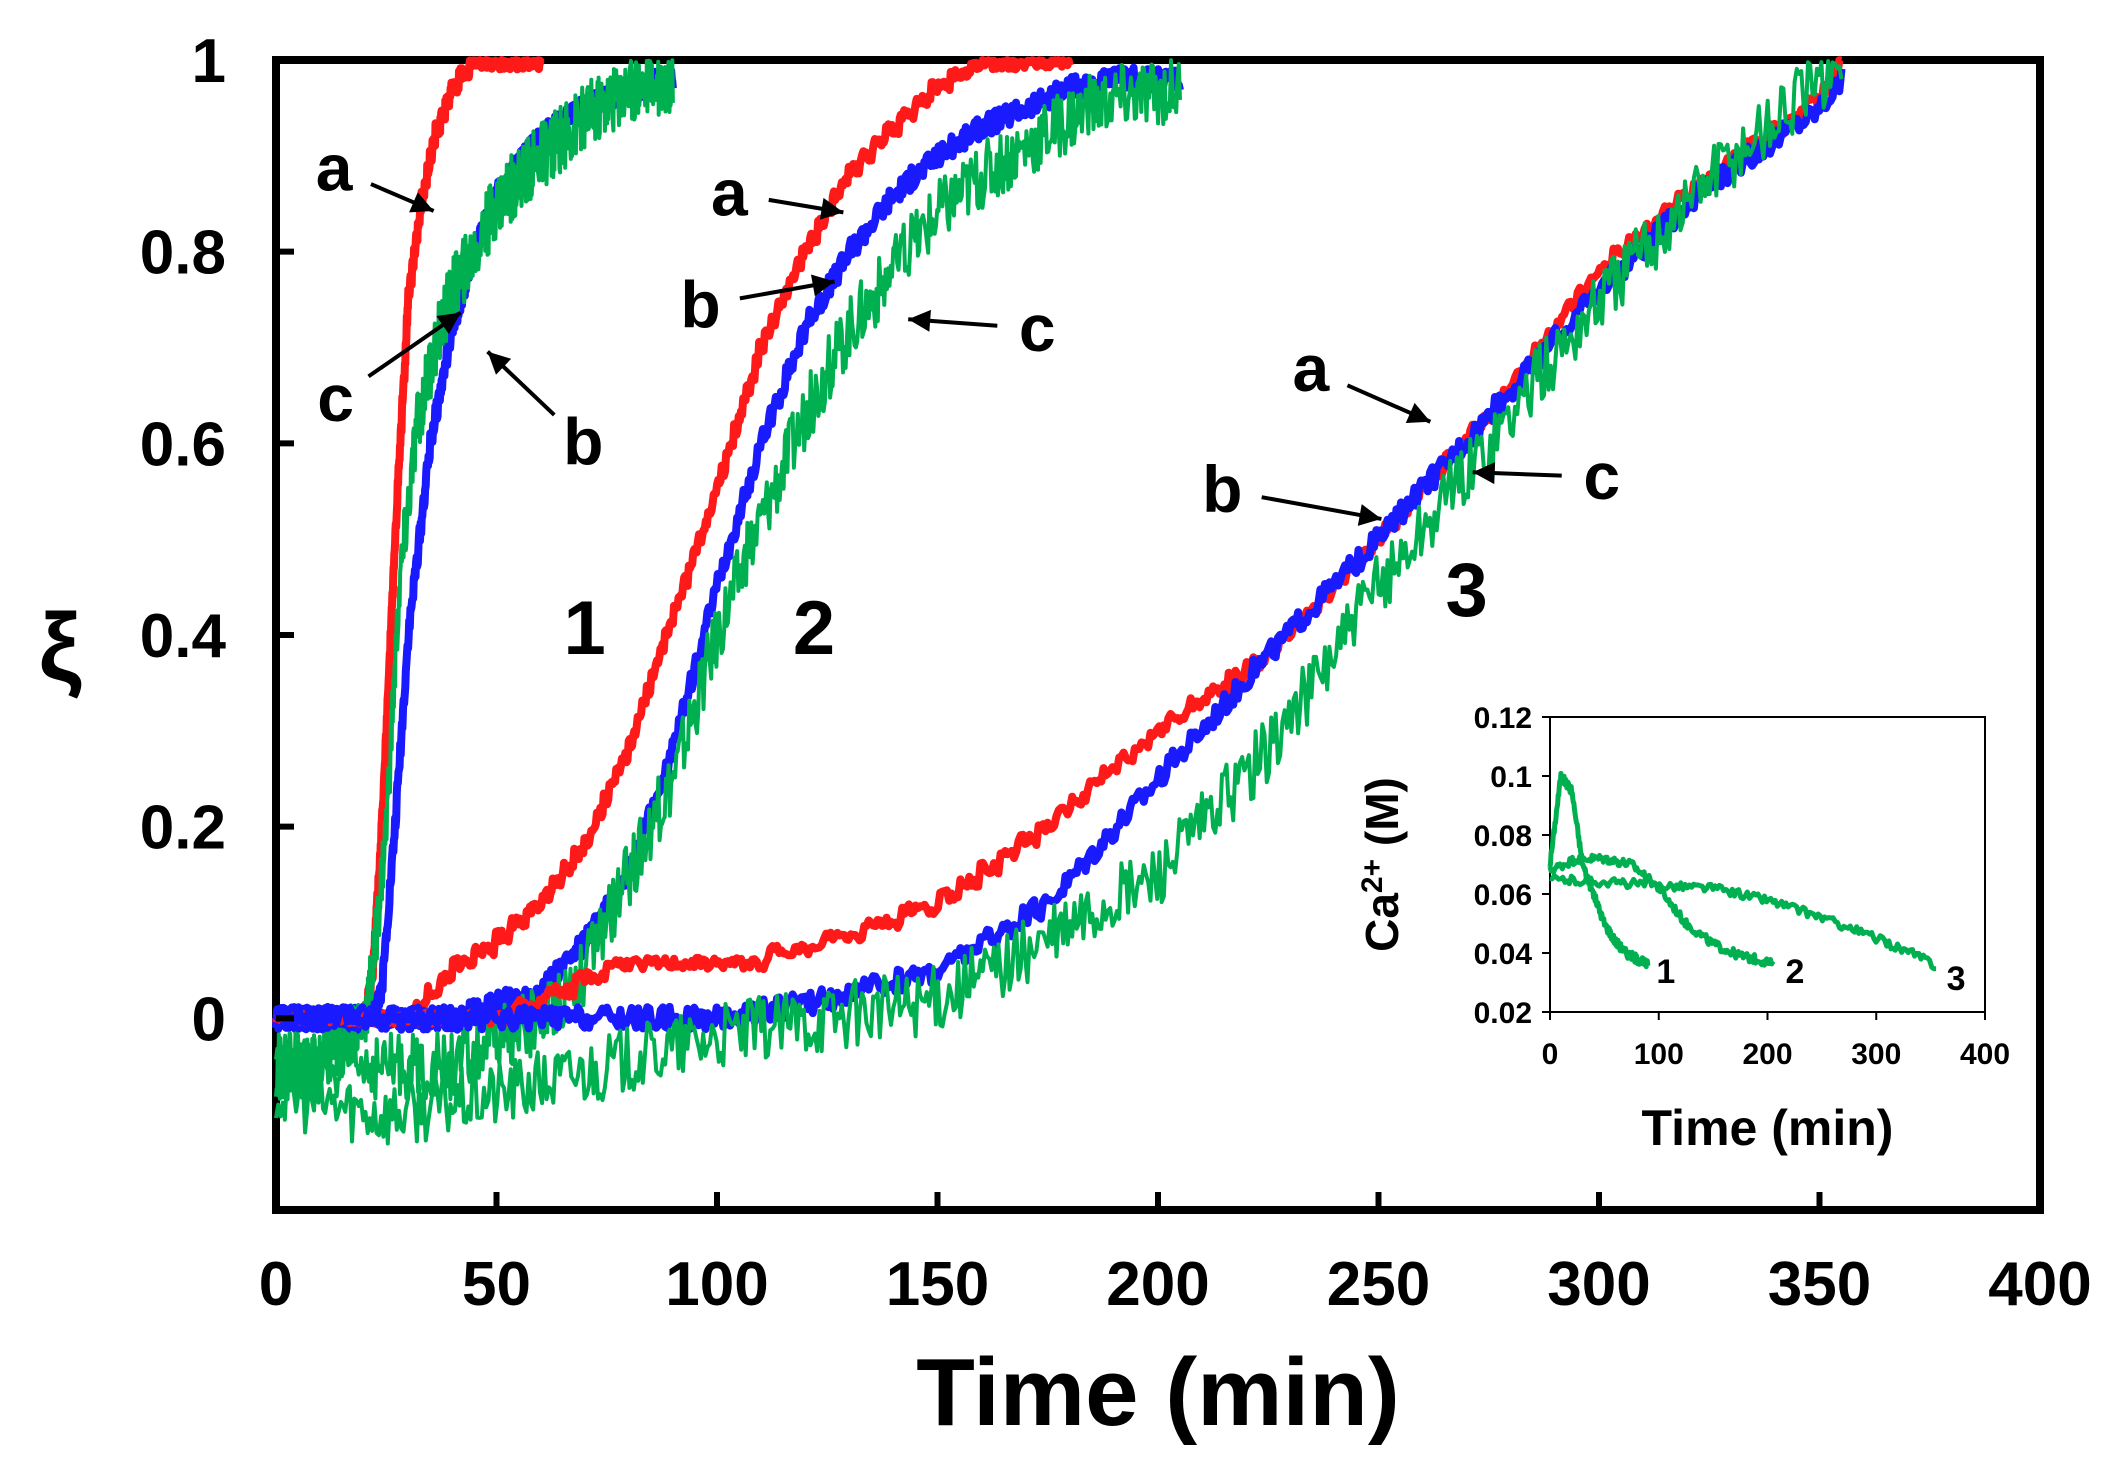 This screenshot has width=2117, height=1477. I want to click on x-tick-label: 150, so click(937, 1284).